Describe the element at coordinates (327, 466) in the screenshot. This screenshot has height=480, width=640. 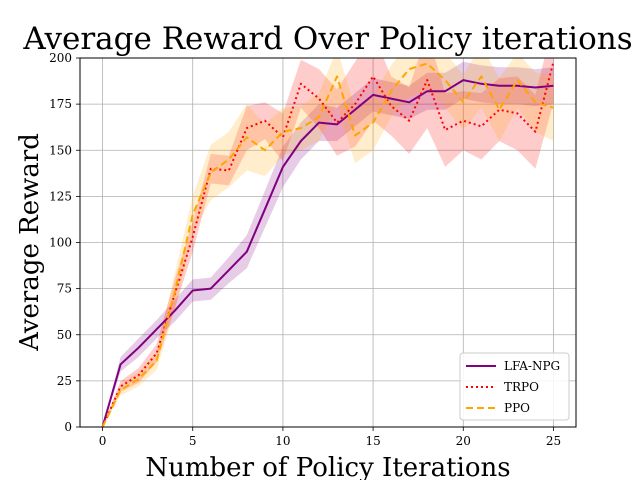
I see `x-axis-label: Number of Policy Iterations` at that location.